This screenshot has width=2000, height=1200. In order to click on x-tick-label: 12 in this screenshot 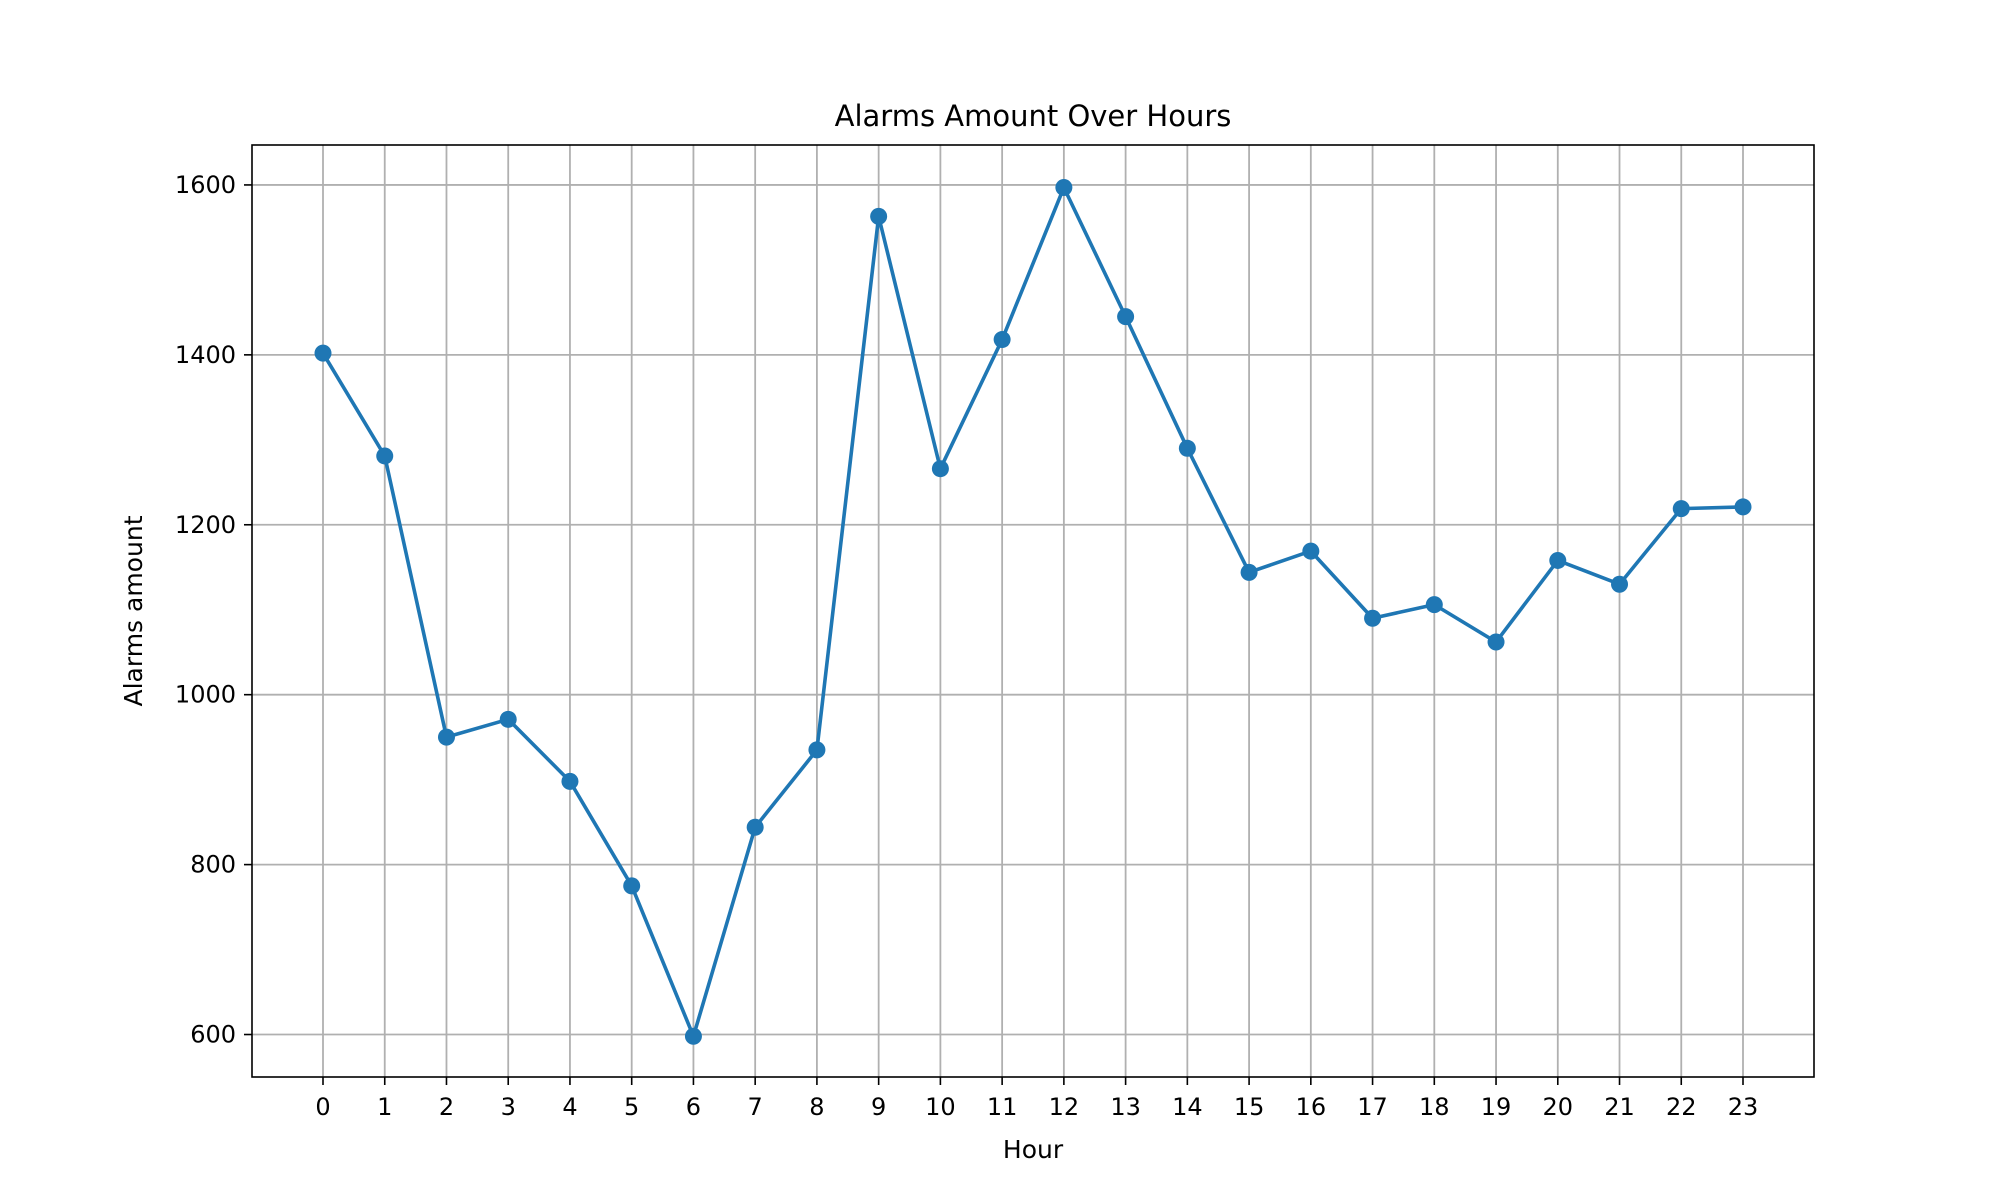, I will do `click(1064, 1107)`.